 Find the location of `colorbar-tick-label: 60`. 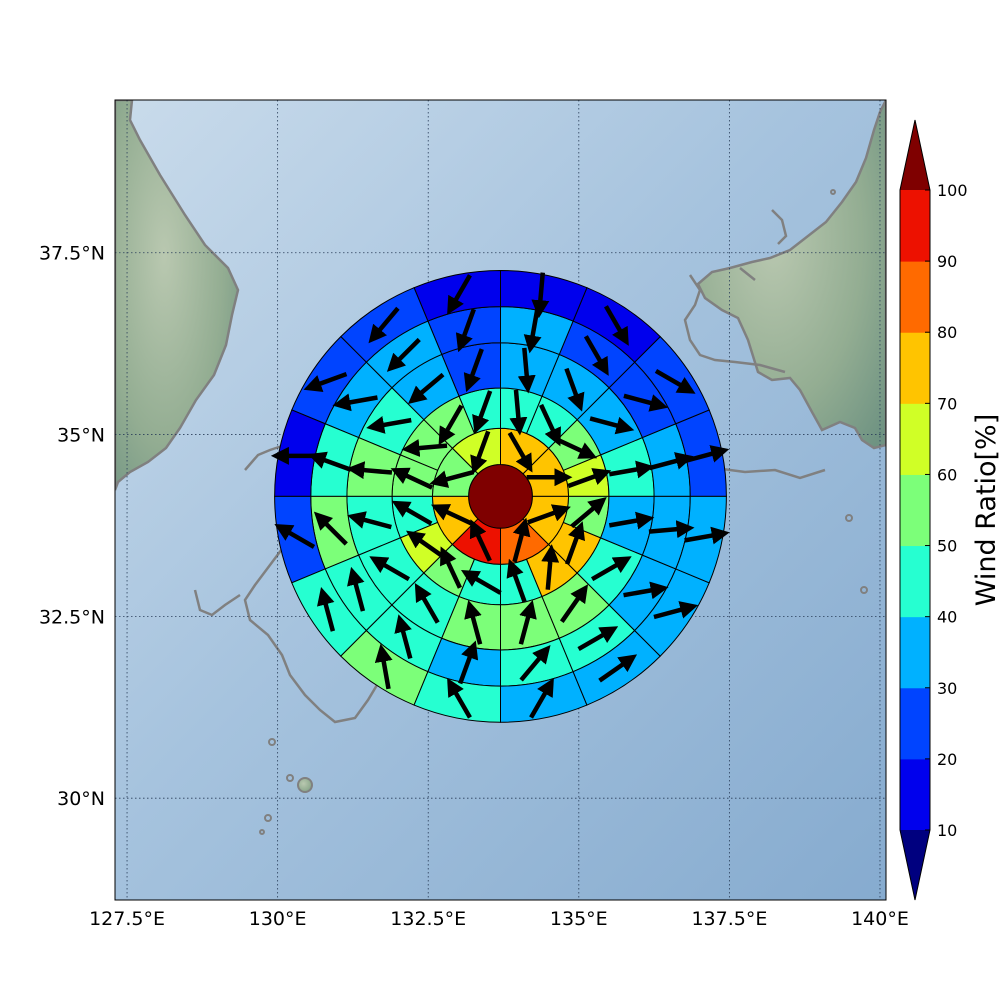

colorbar-tick-label: 60 is located at coordinates (947, 474).